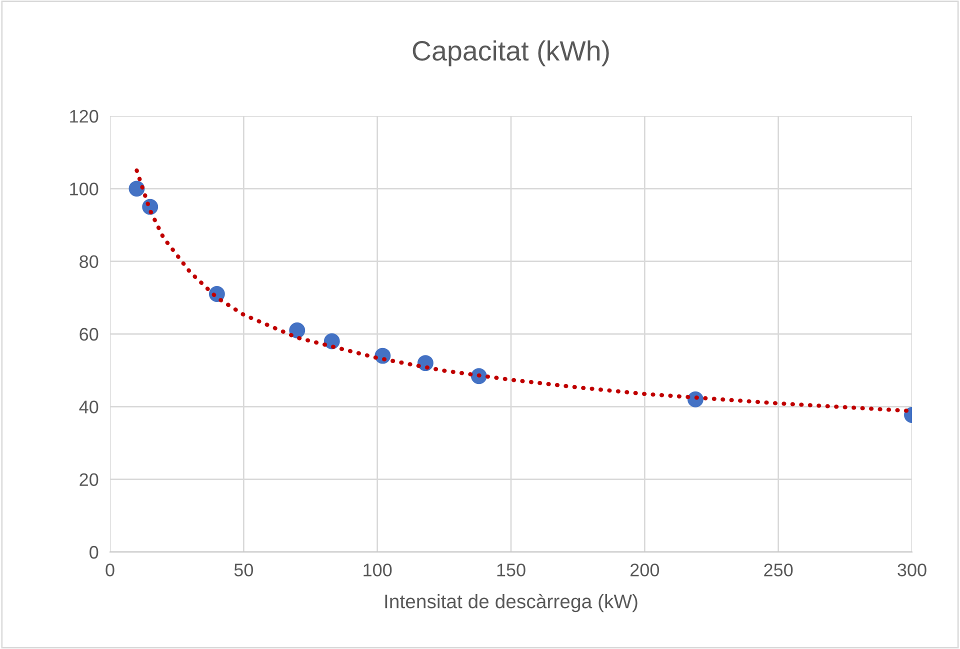 Image resolution: width=960 pixels, height=649 pixels. I want to click on y-tick-label: 120, so click(84, 116).